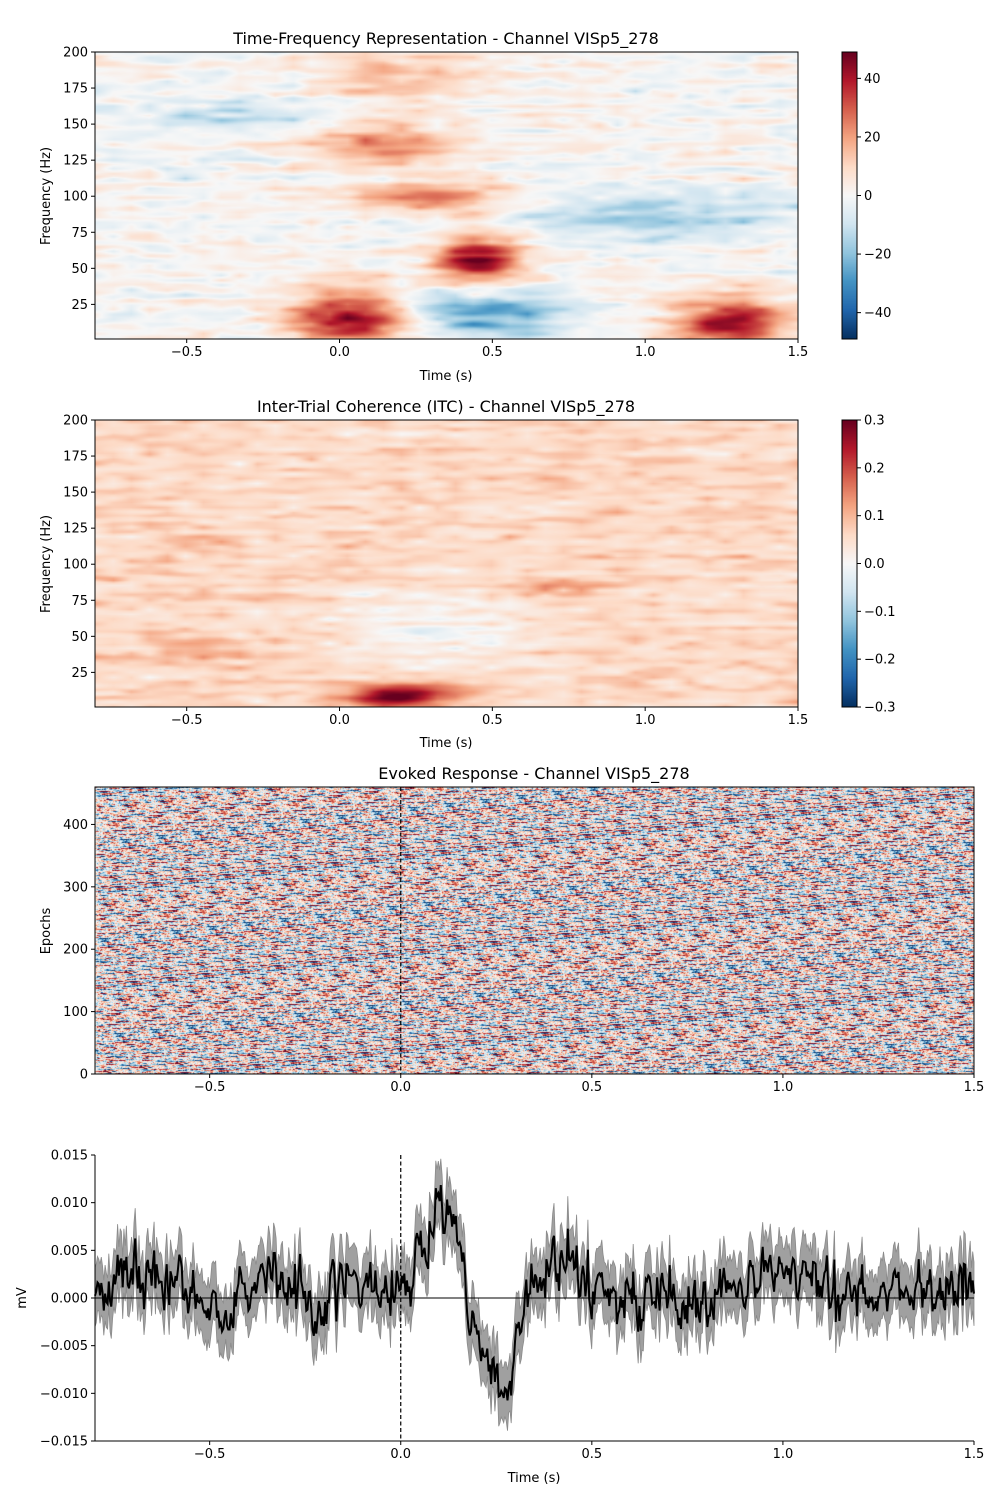  I want to click on tfr-x-tick-label: 0.0, so click(339, 352).